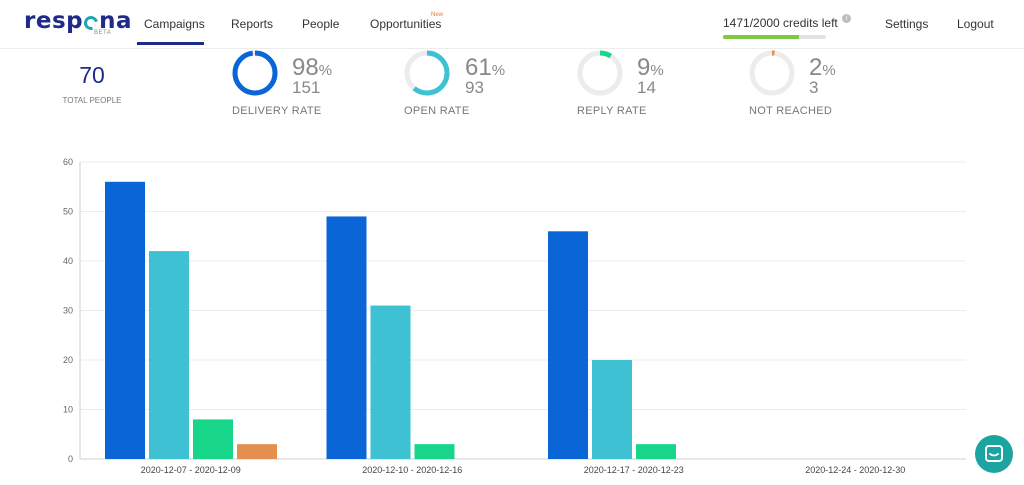  Describe the element at coordinates (975, 24) in the screenshot. I see `nav-logout: Logout` at that location.